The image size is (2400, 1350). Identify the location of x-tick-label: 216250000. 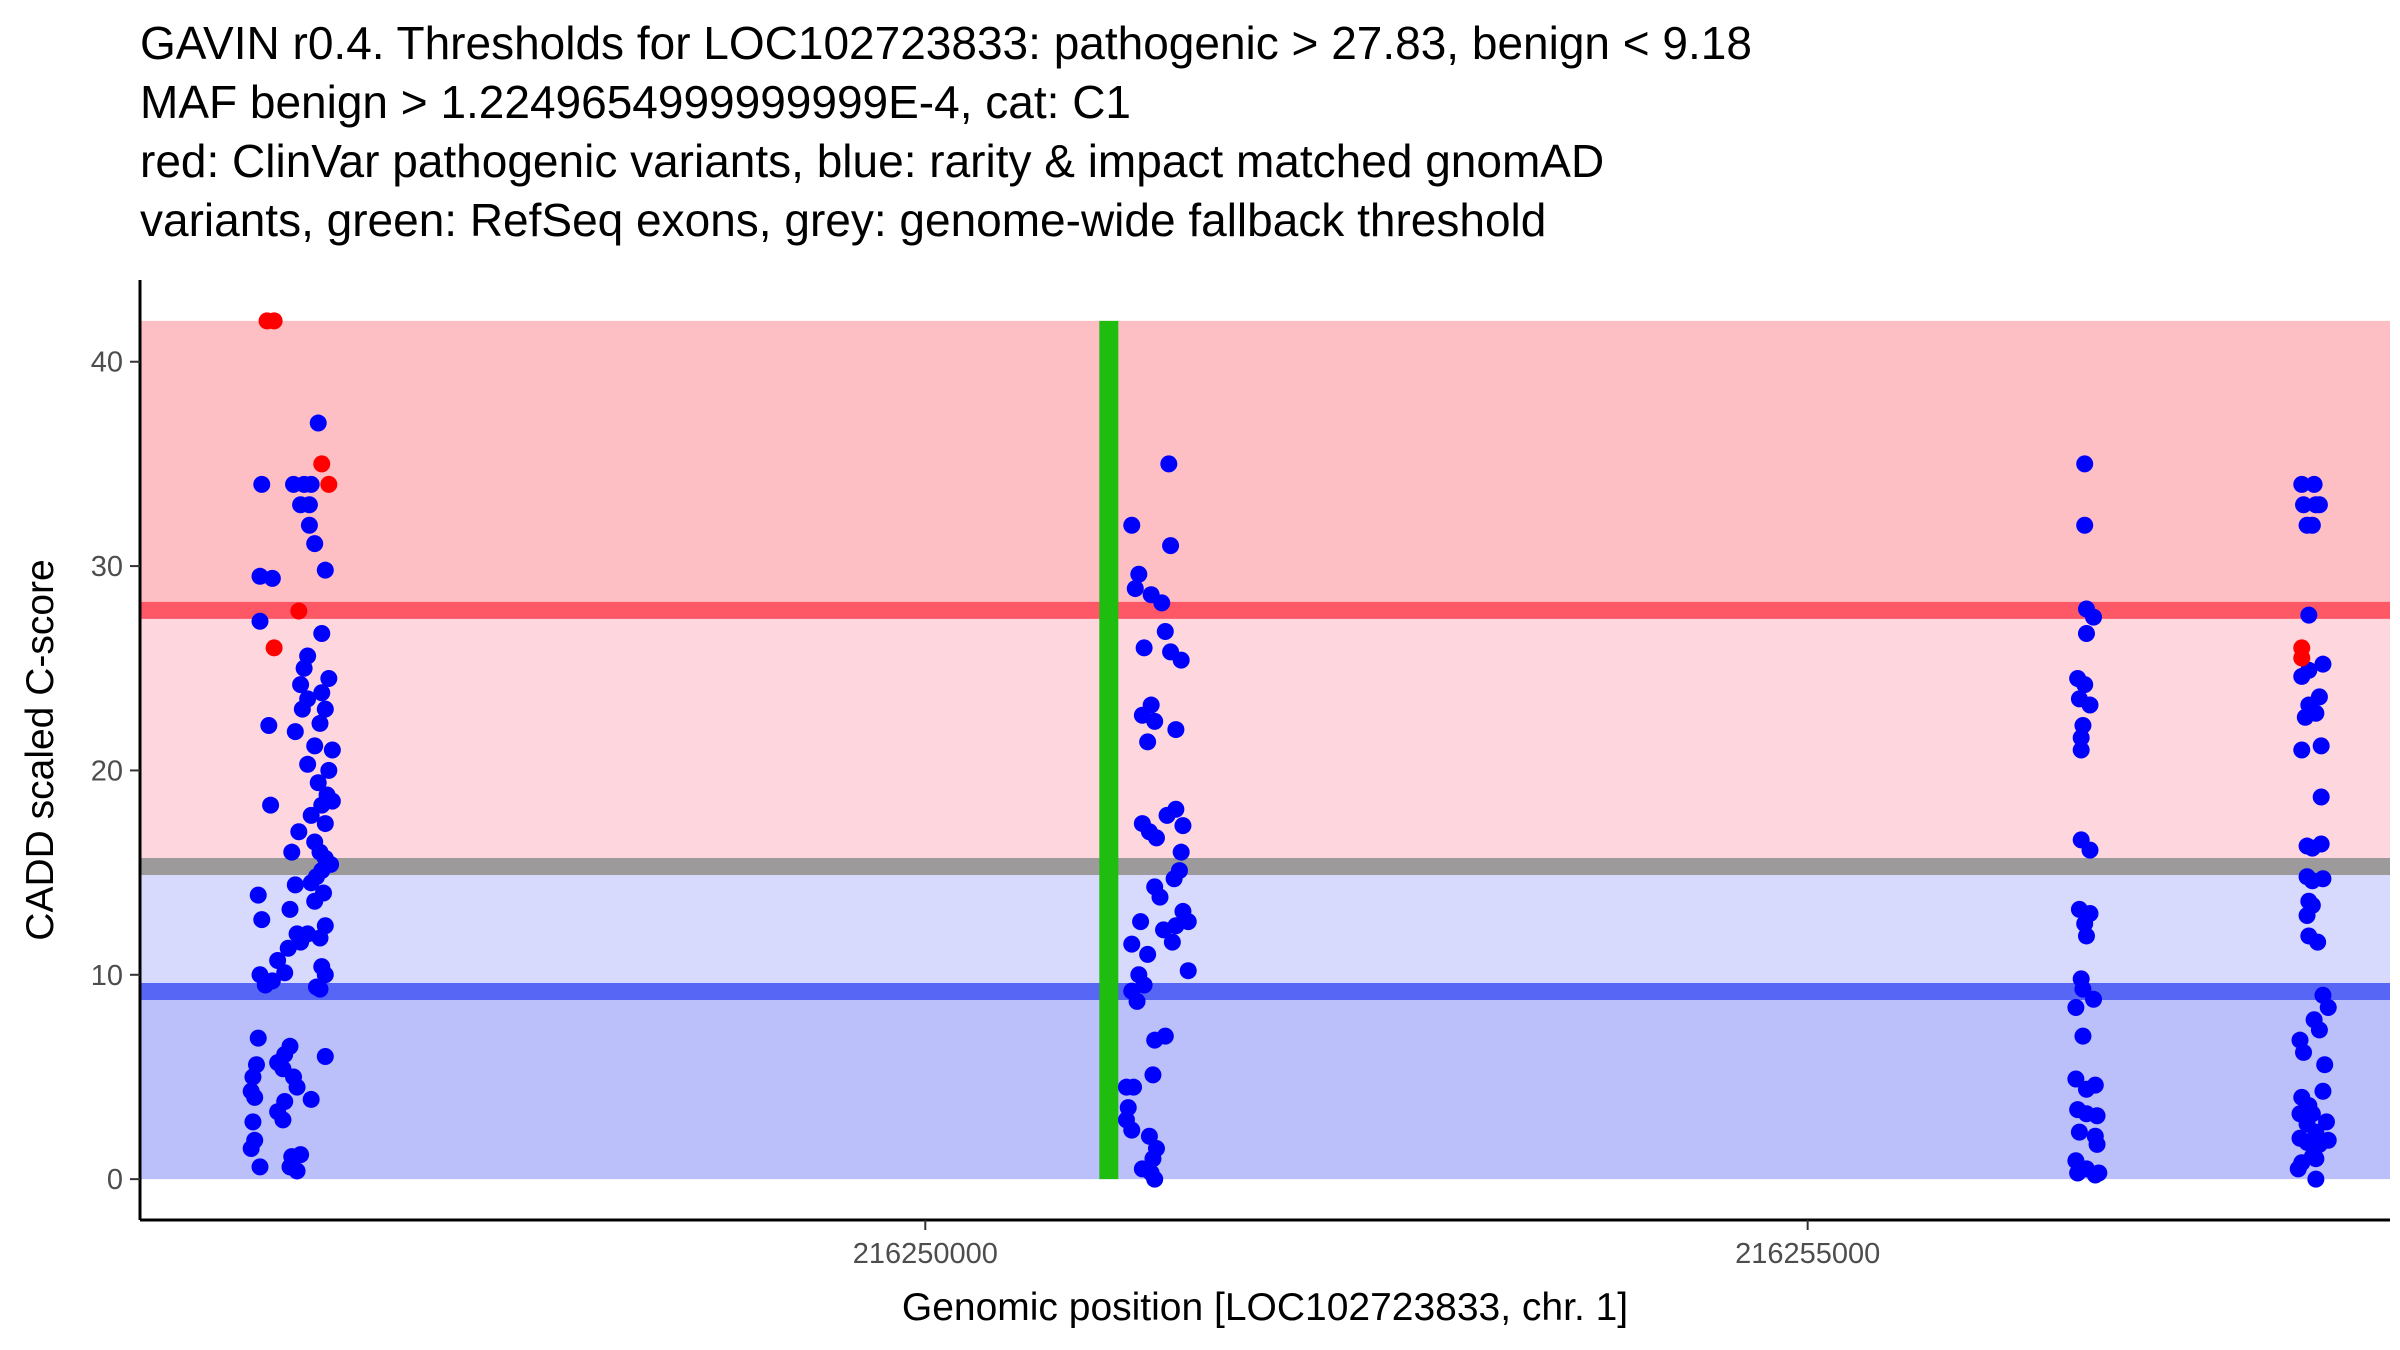
(925, 1254).